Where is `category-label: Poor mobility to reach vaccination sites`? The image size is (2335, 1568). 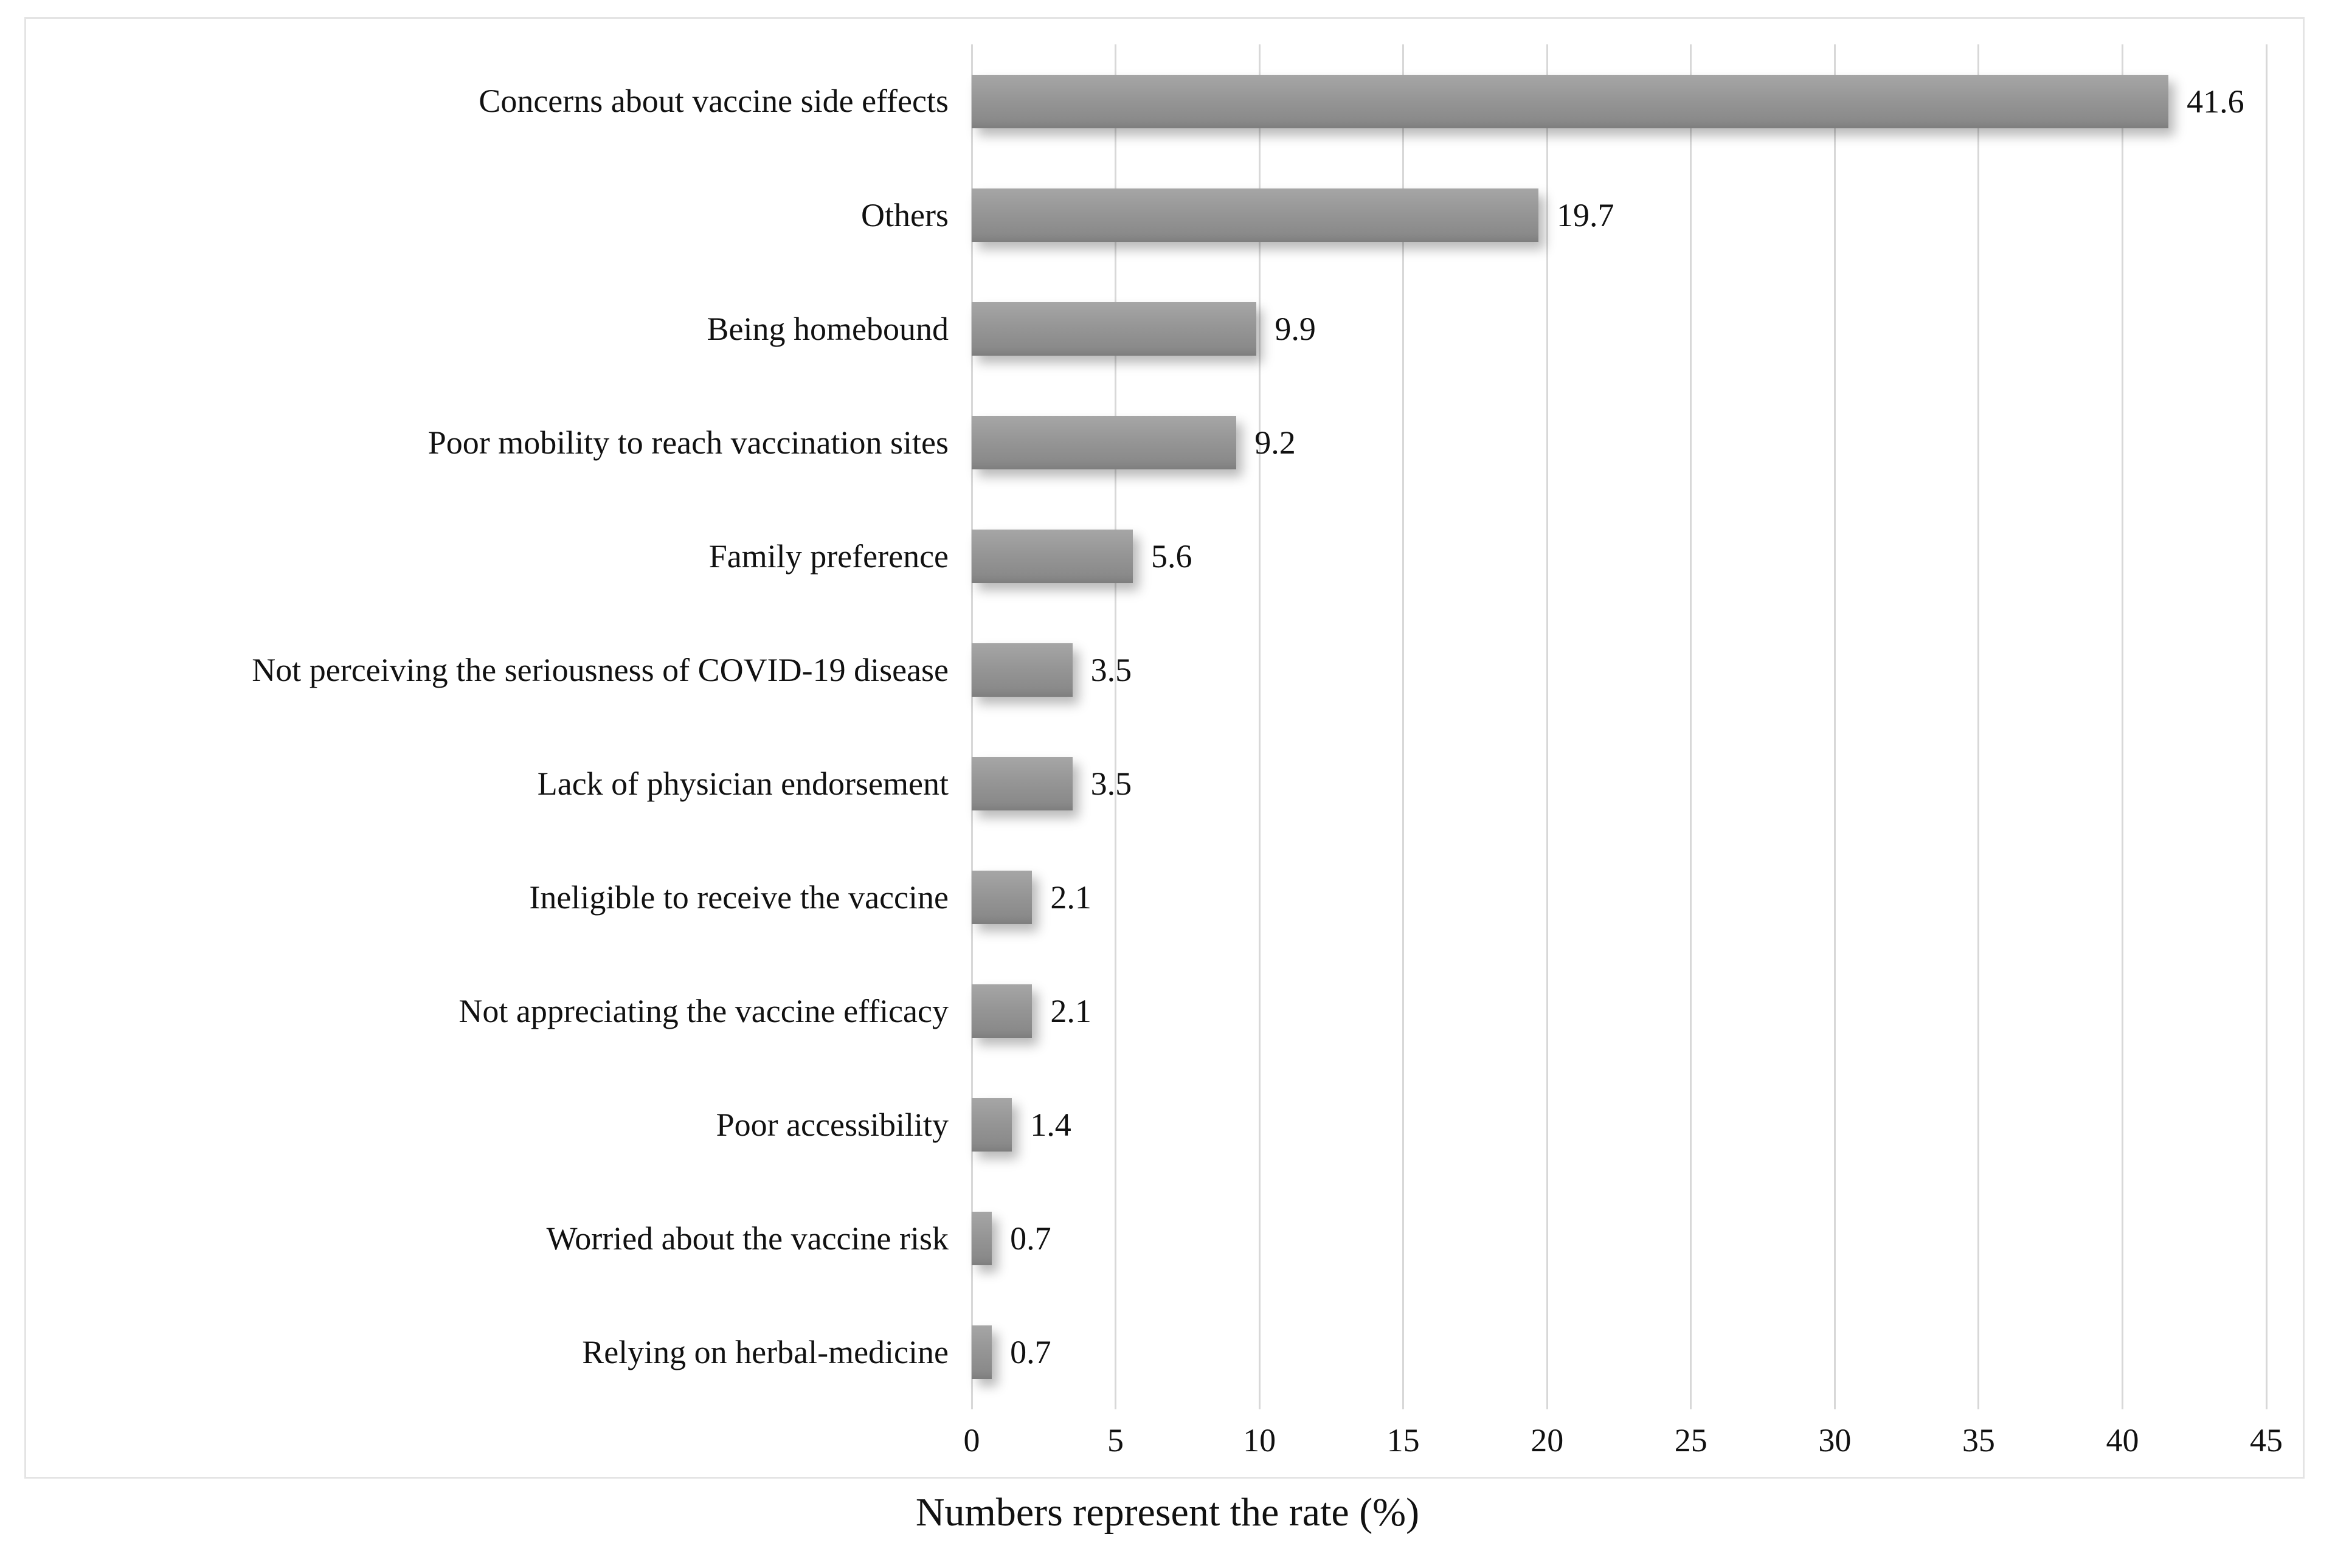
category-label: Poor mobility to reach vaccination sites is located at coordinates (688, 442).